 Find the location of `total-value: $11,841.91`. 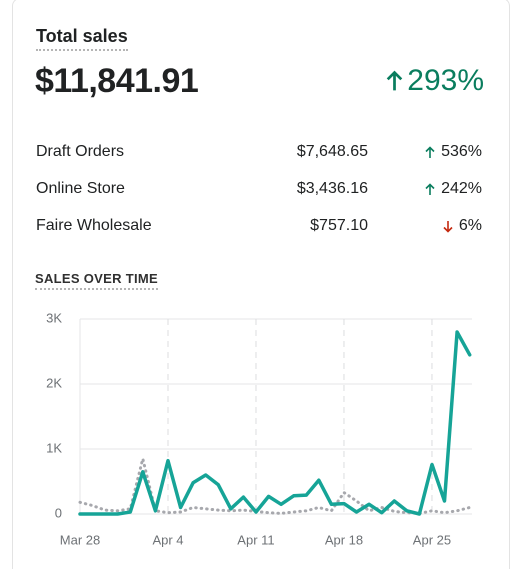

total-value: $11,841.91 is located at coordinates (117, 81).